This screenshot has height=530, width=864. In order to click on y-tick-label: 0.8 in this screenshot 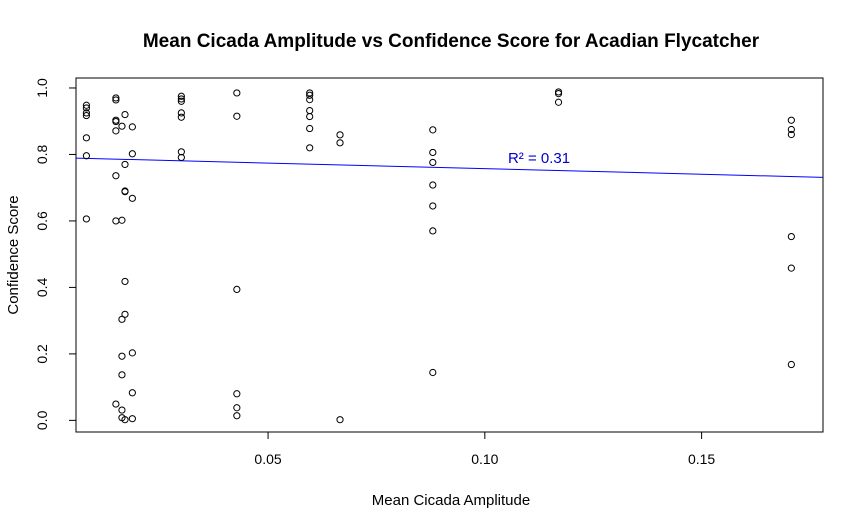, I will do `click(42, 155)`.